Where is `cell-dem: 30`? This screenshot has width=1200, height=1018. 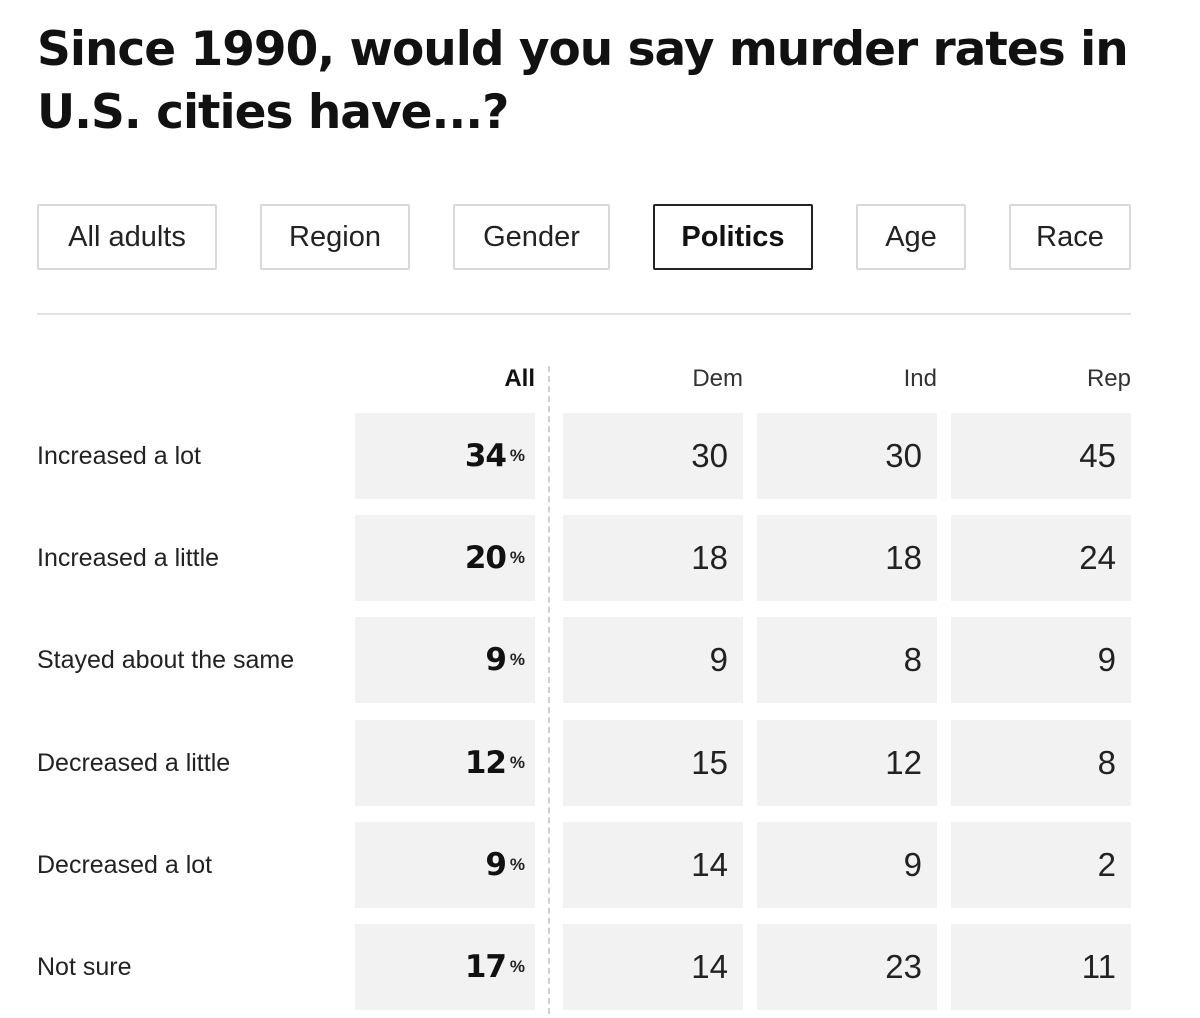
cell-dem: 30 is located at coordinates (653, 456).